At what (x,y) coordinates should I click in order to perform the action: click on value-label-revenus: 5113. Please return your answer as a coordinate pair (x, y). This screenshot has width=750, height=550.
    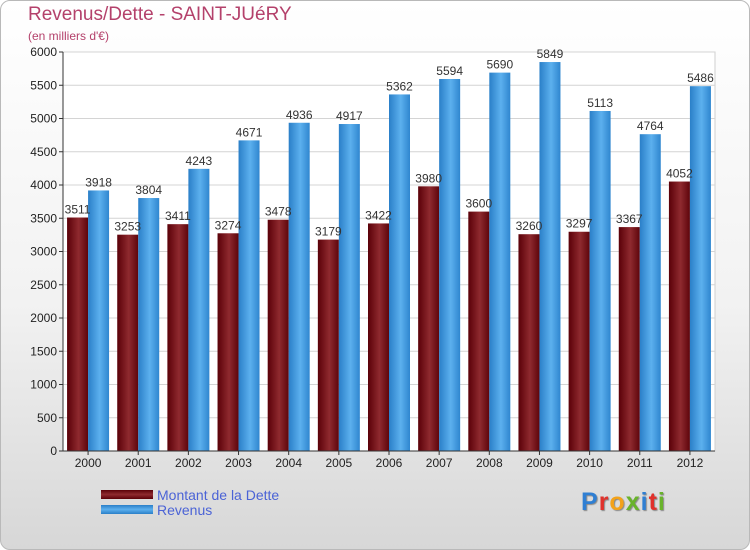
    Looking at the image, I should click on (600, 103).